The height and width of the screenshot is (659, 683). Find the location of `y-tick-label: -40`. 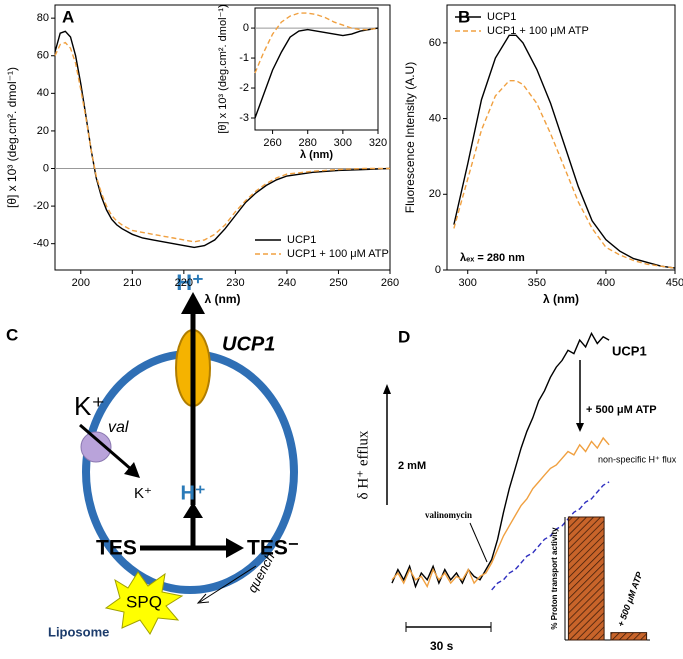

y-tick-label: -40 is located at coordinates (41, 244).